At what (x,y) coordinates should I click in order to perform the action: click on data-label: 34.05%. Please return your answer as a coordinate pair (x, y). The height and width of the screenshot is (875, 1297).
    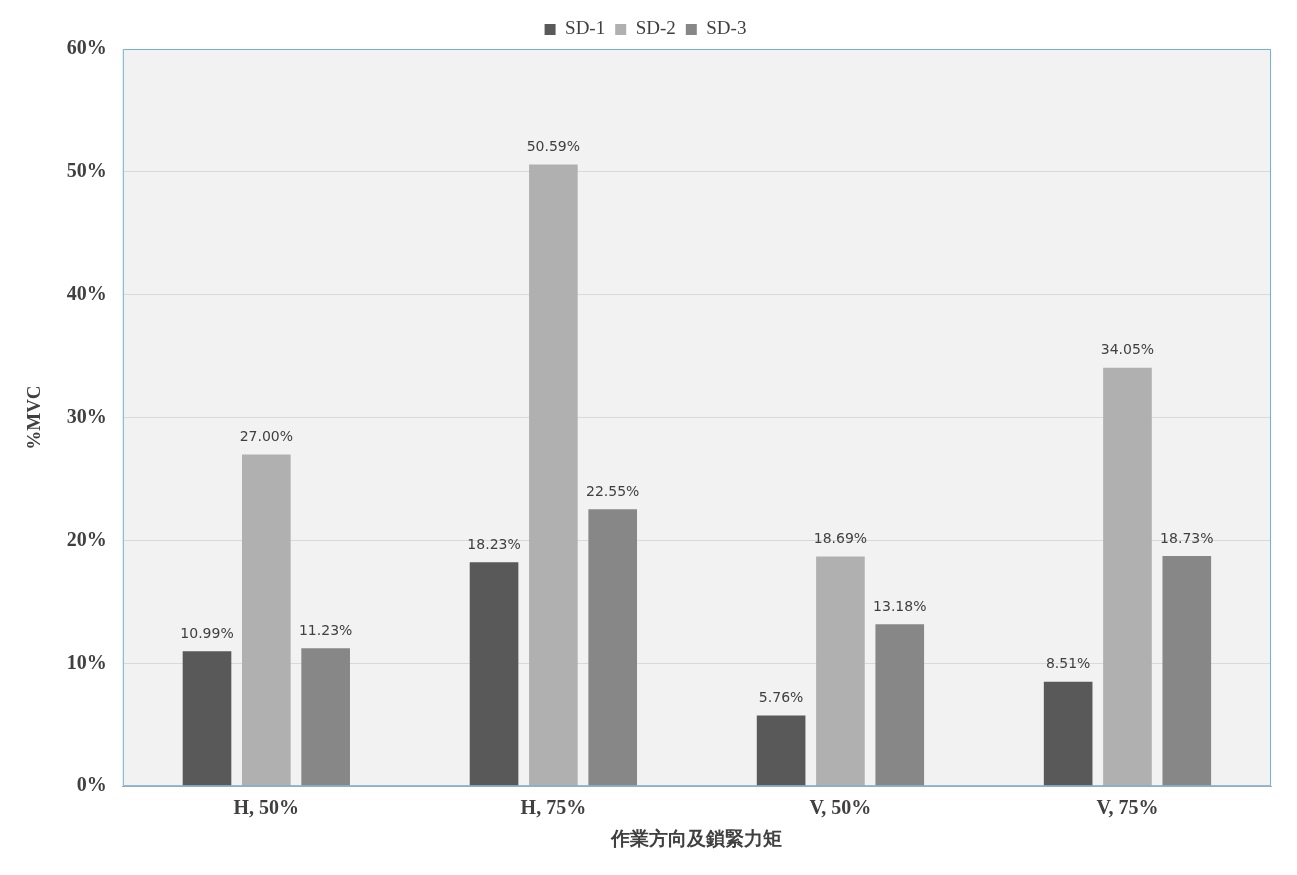
    Looking at the image, I should click on (1127, 349).